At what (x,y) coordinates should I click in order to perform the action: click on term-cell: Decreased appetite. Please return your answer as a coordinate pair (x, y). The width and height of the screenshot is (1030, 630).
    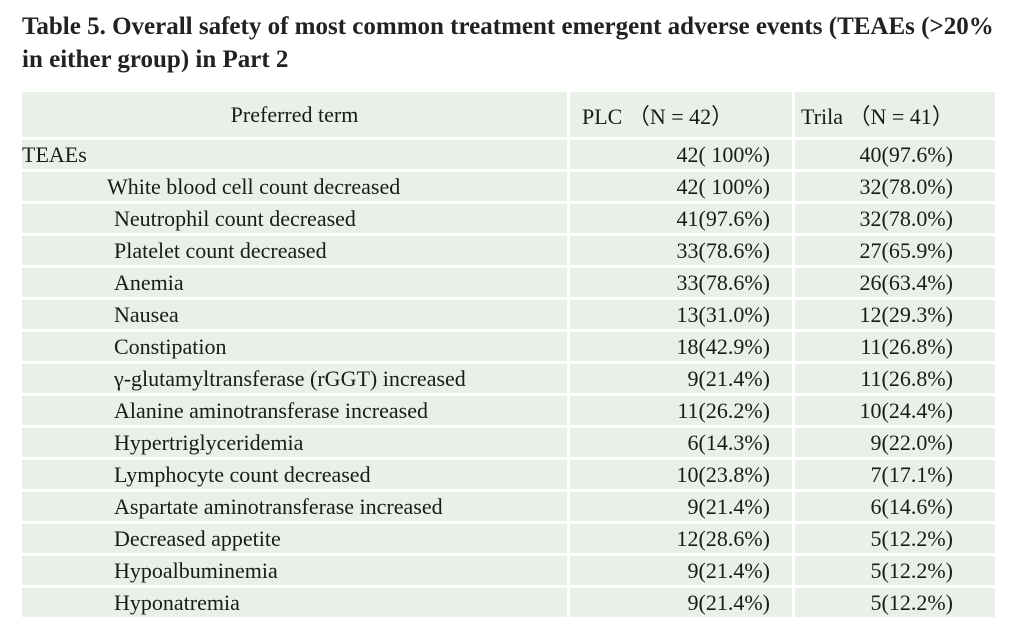
    Looking at the image, I should click on (294, 540).